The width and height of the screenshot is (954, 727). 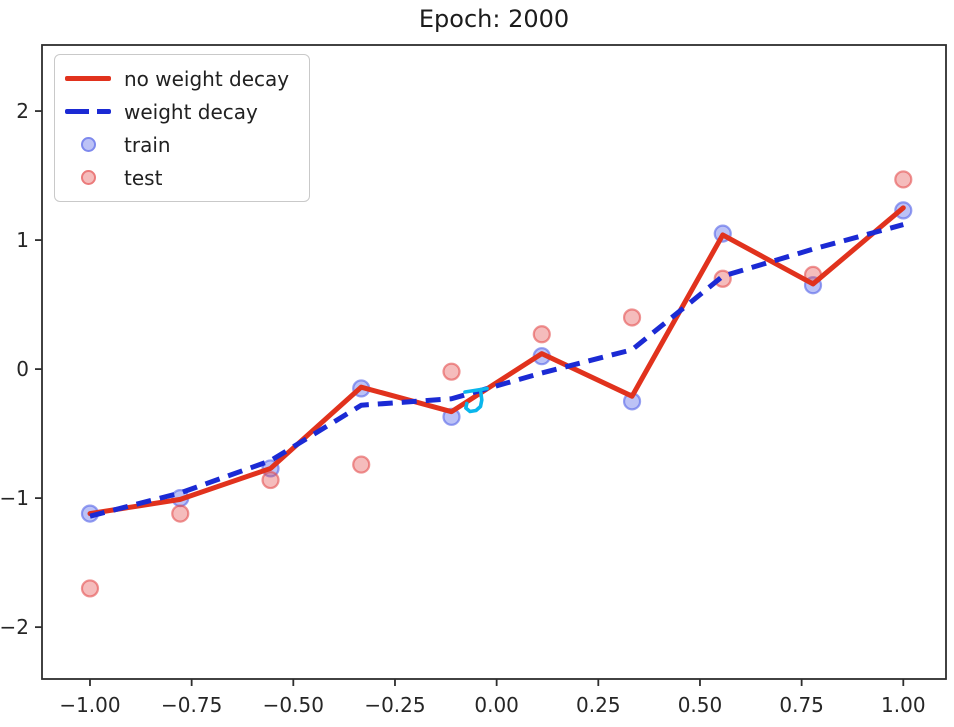 What do you see at coordinates (598, 705) in the screenshot?
I see `x-tick-label: 0.25` at bounding box center [598, 705].